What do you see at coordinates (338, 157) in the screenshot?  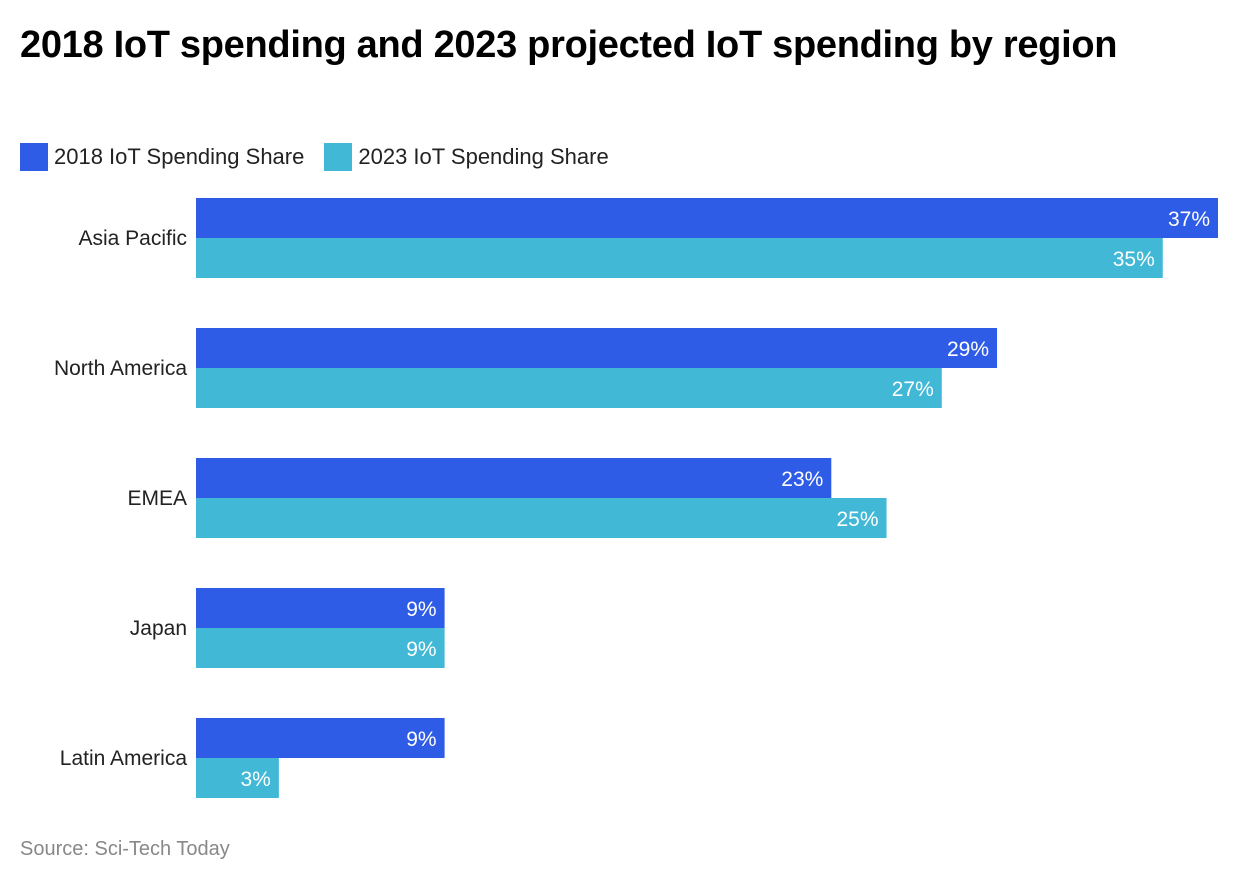 I see `legend-swatch-2023` at bounding box center [338, 157].